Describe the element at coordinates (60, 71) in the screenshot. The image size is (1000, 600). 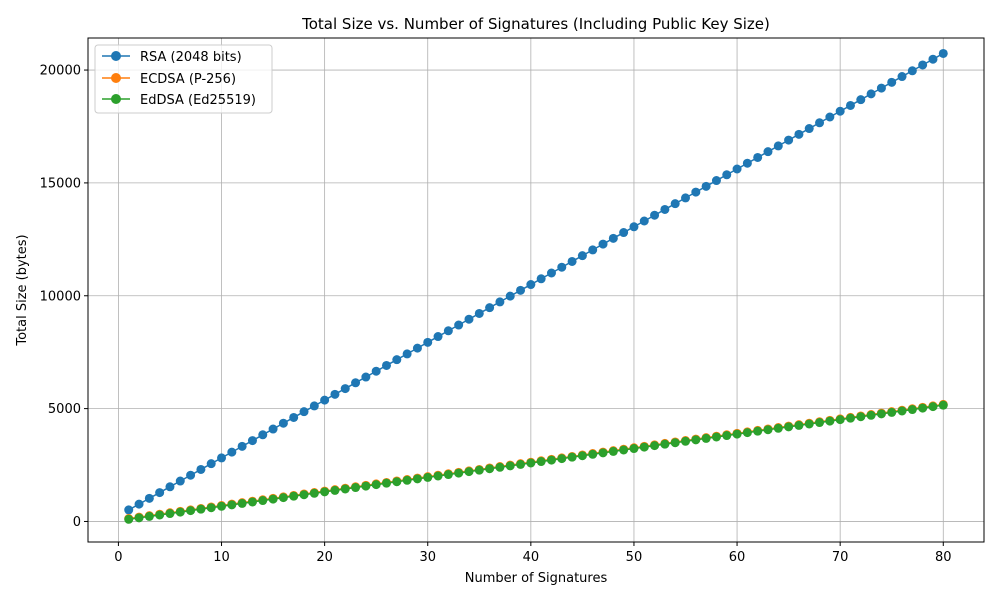
I see `y-tick-label: 20000` at that location.